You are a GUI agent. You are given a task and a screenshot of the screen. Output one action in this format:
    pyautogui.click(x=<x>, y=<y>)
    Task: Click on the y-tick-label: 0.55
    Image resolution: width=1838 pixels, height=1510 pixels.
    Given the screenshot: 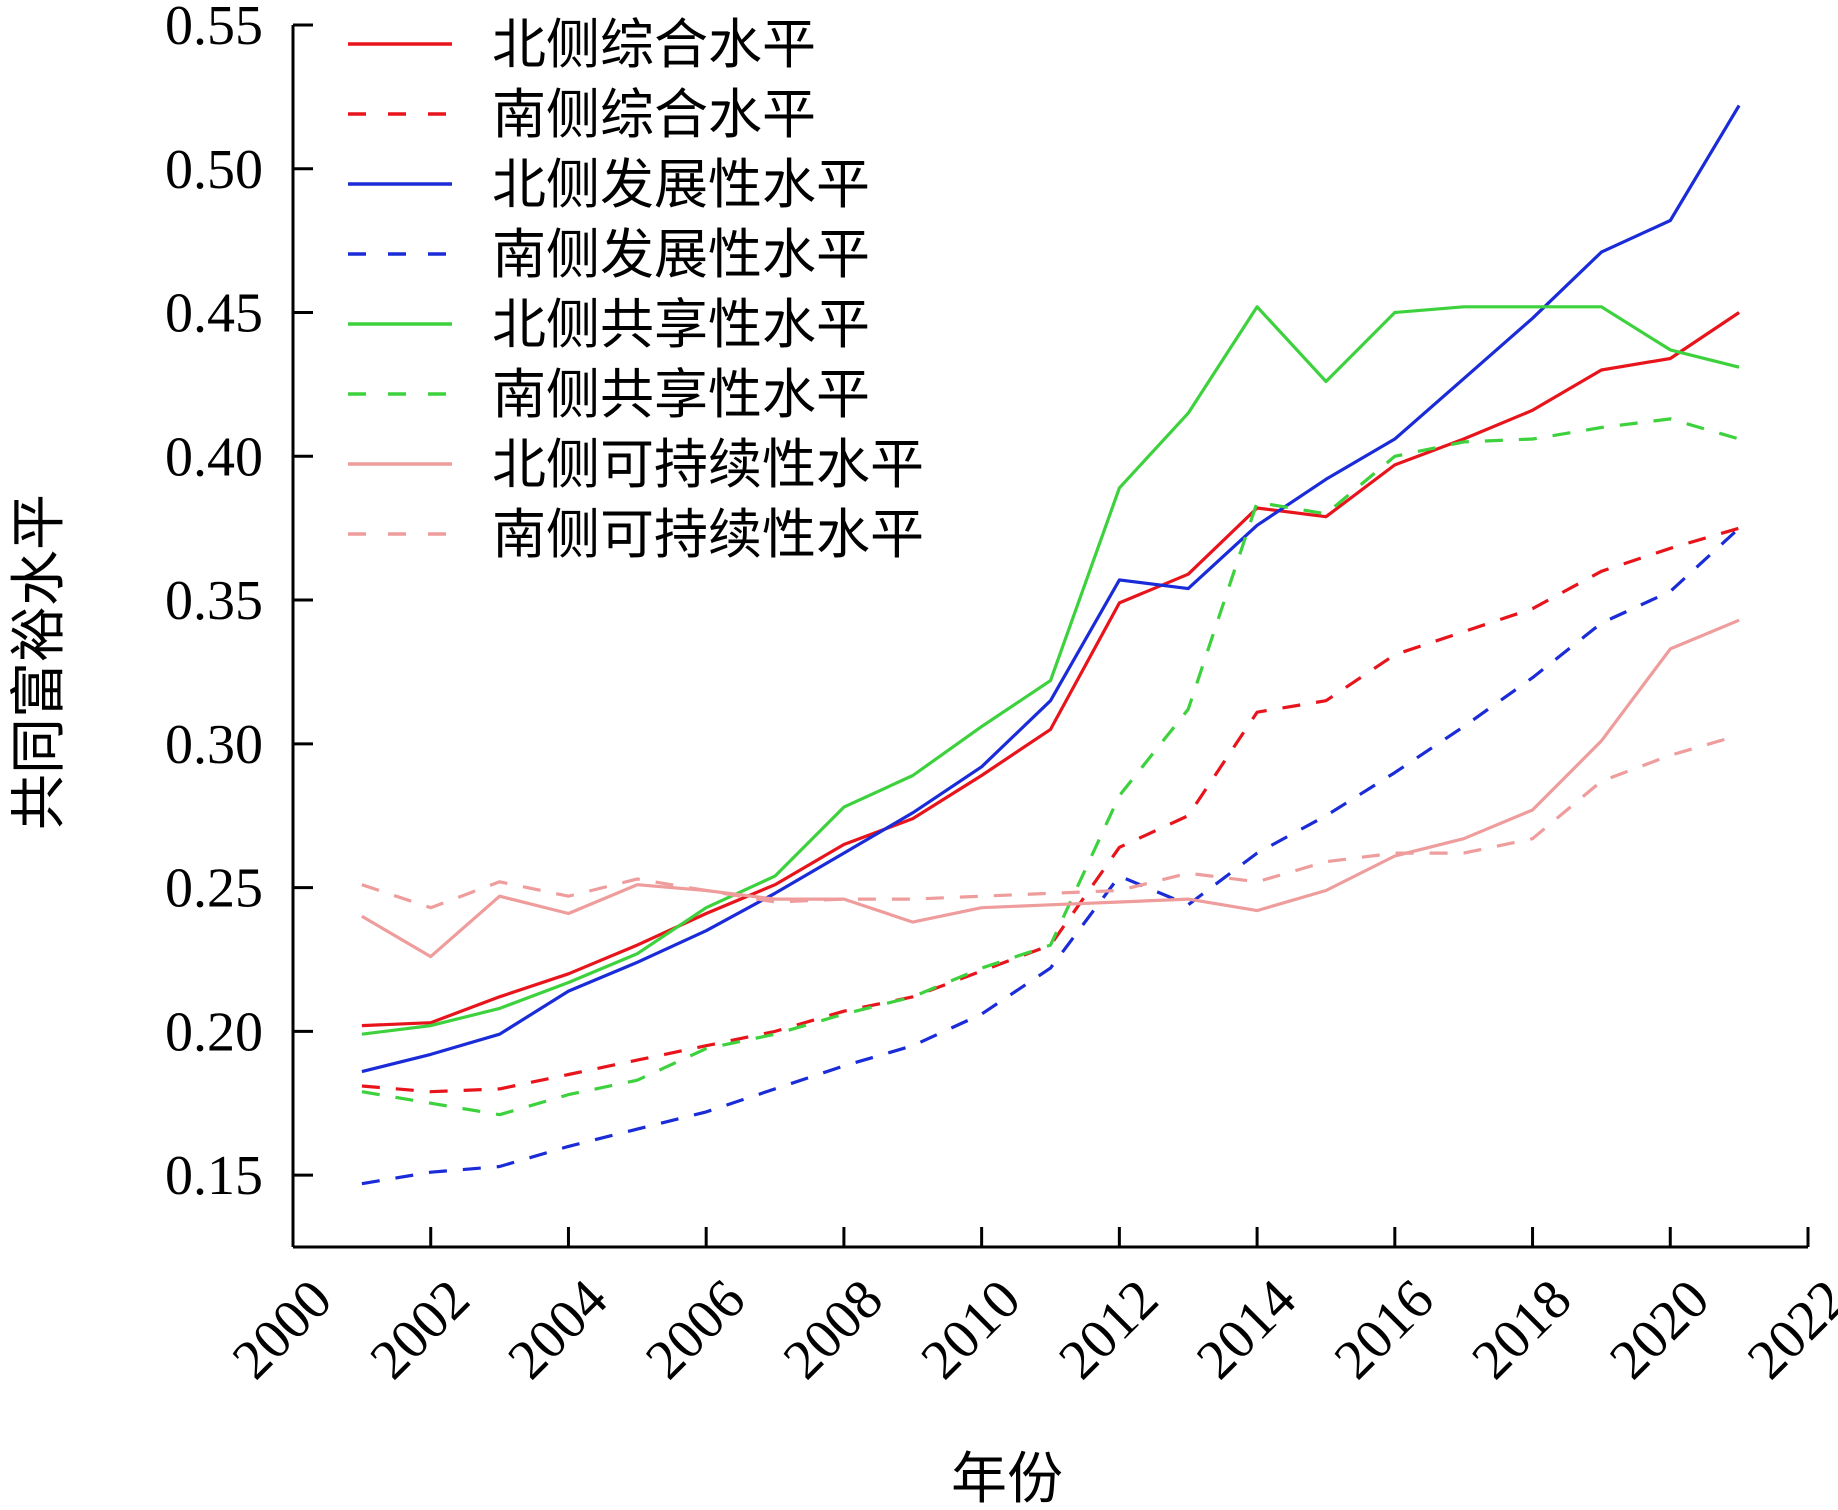 What is the action you would take?
    pyautogui.click(x=214, y=28)
    